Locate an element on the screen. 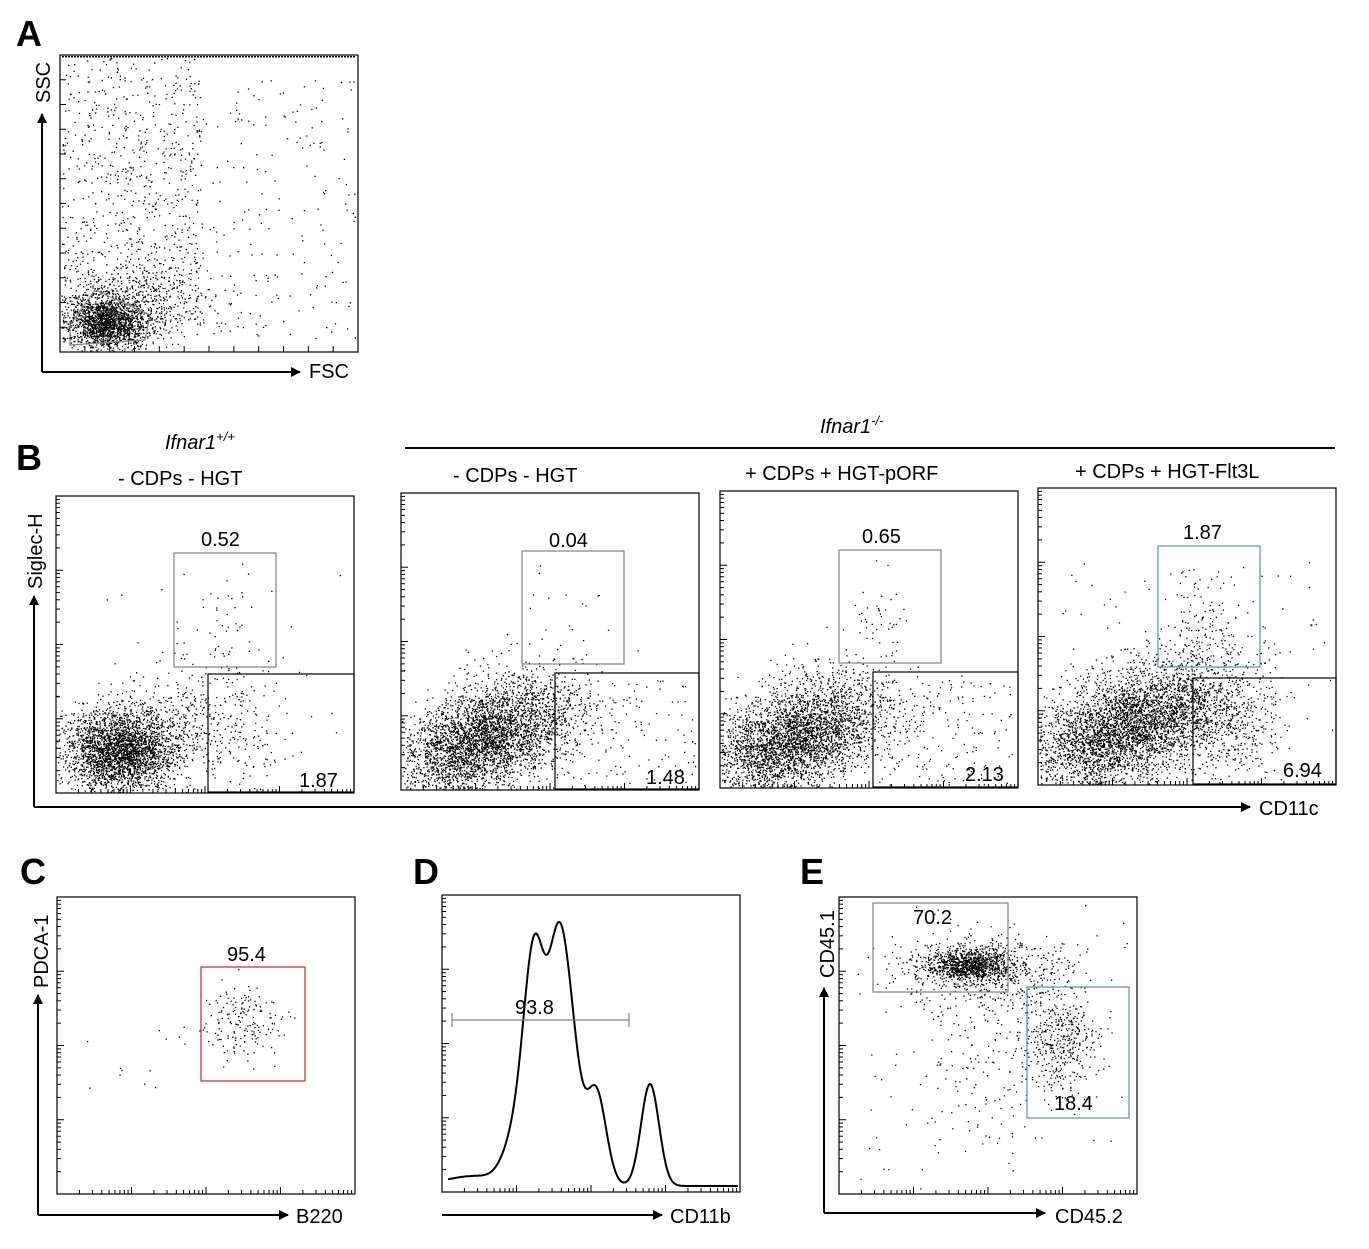 This screenshot has height=1249, width=1369. panel-a: A FSC SSC is located at coordinates (187, 198).